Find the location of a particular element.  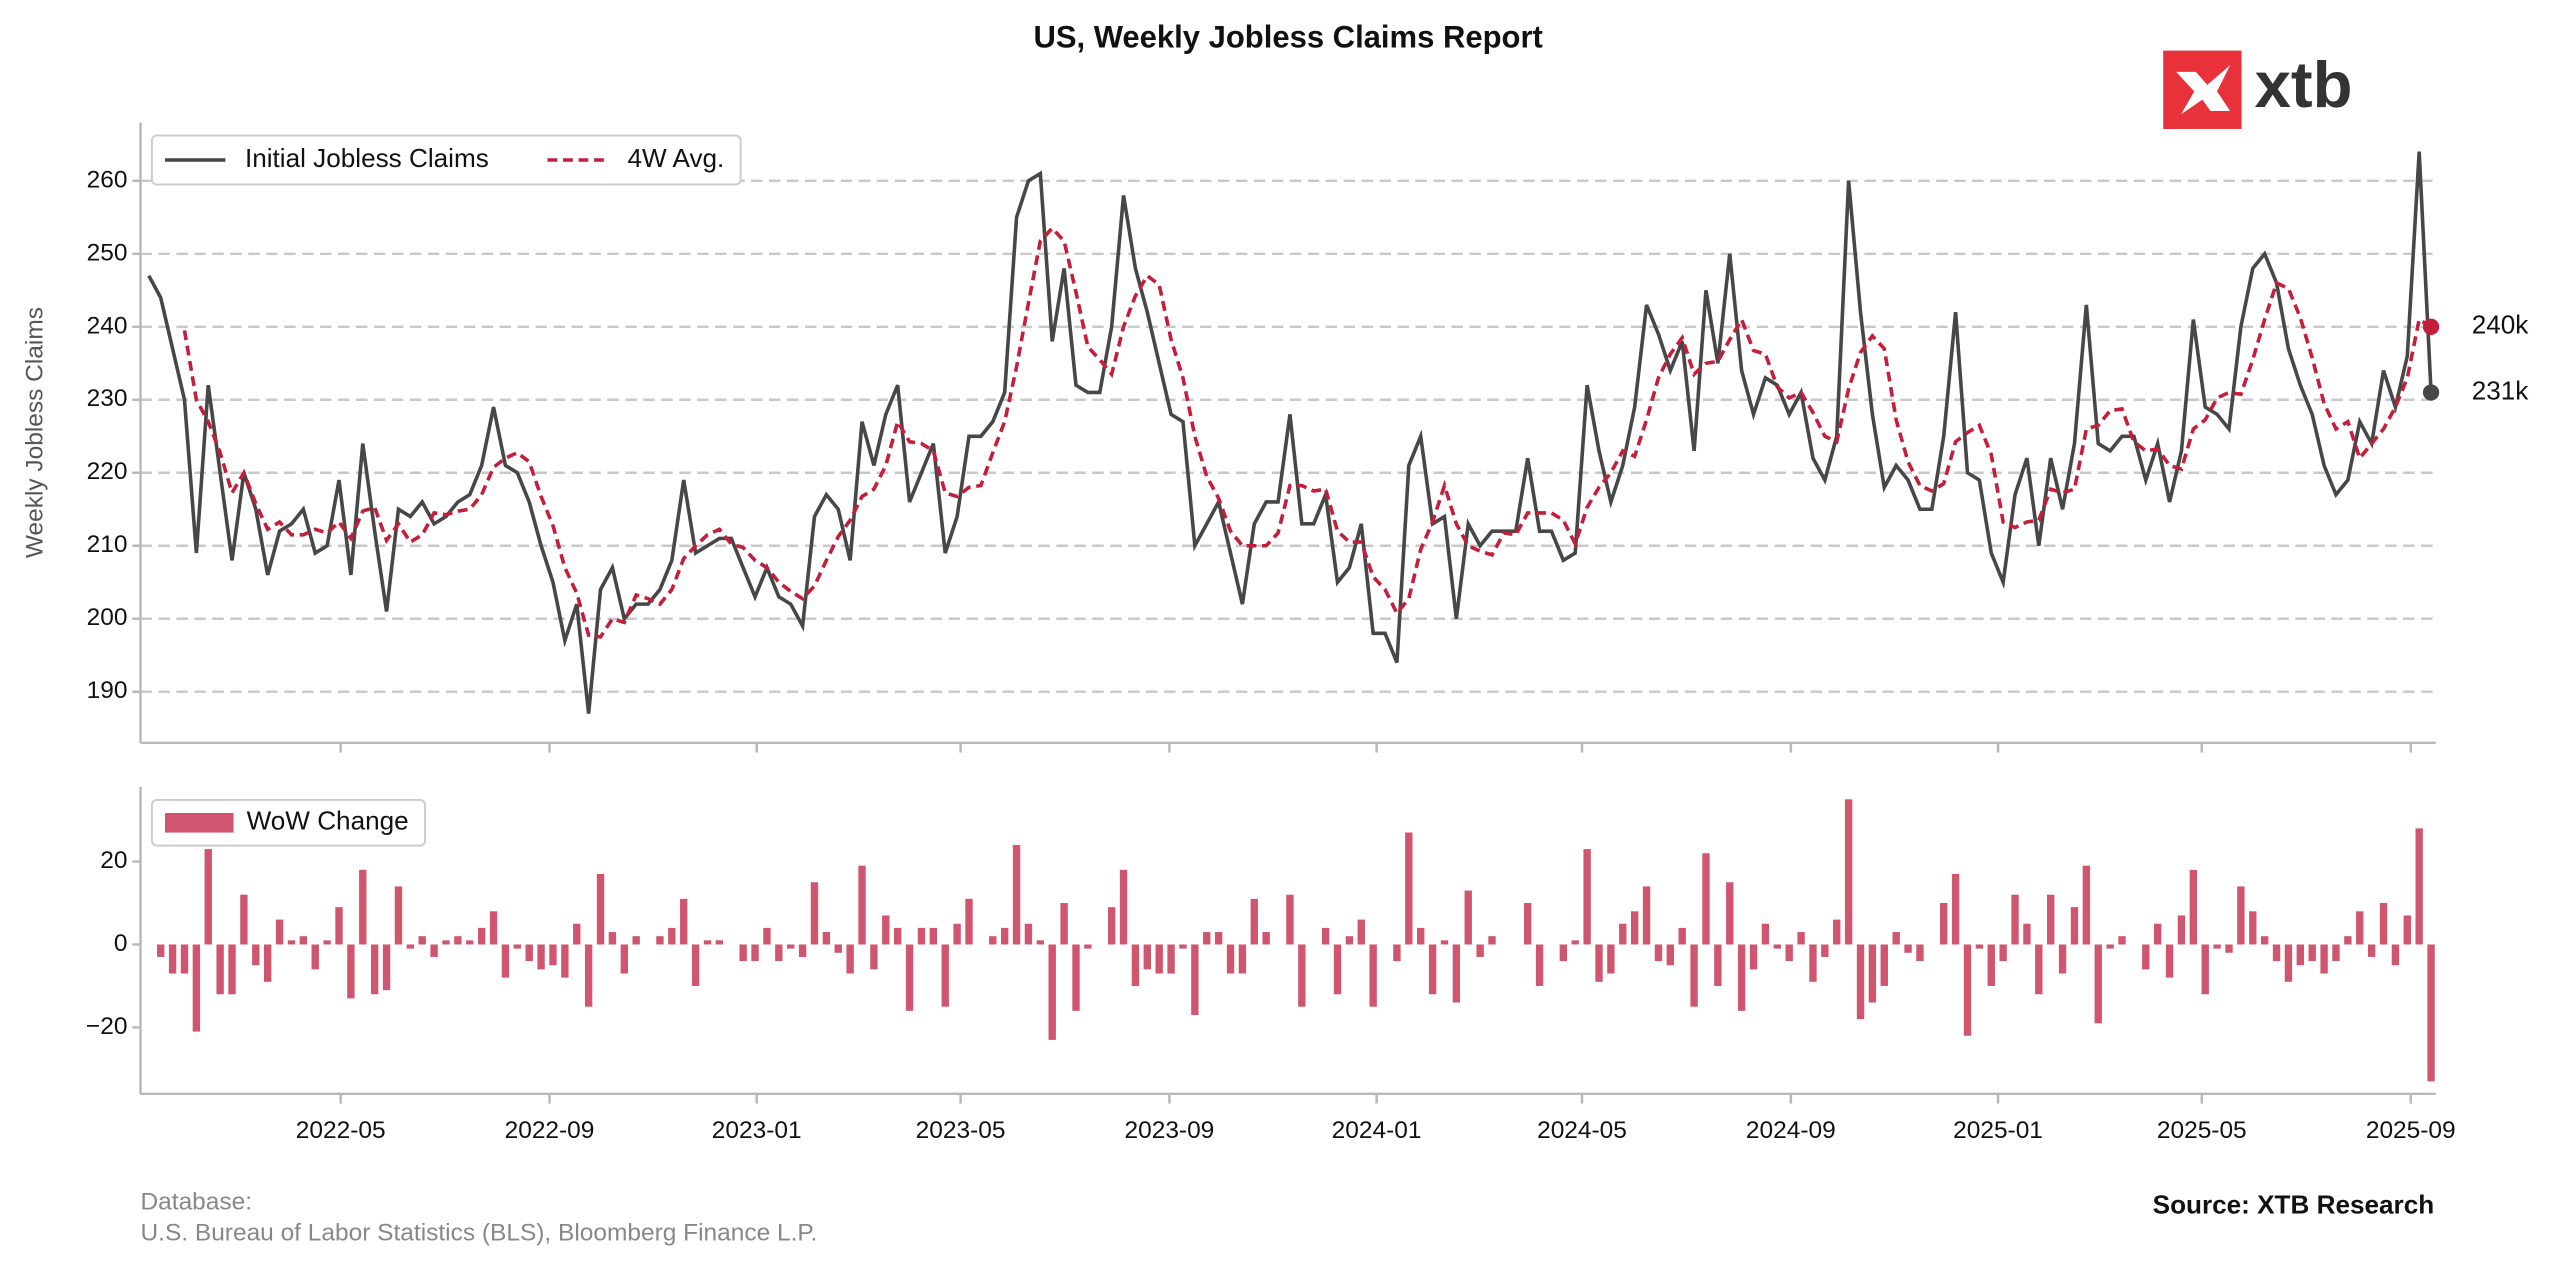

legend-label: 4W Avg. is located at coordinates (676, 158).